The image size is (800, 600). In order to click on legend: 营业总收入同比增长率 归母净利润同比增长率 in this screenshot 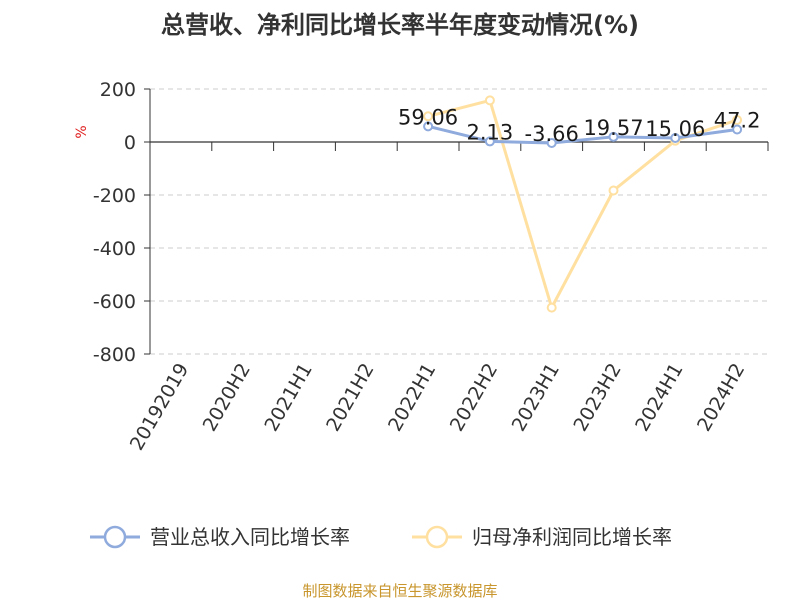, I will do `click(381, 537)`.